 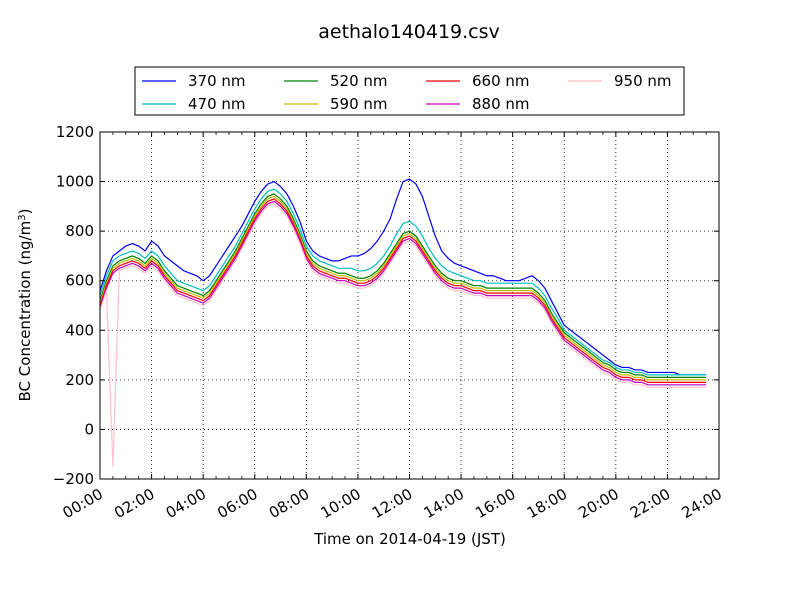 I want to click on y-tick-label: 400, so click(x=79, y=330).